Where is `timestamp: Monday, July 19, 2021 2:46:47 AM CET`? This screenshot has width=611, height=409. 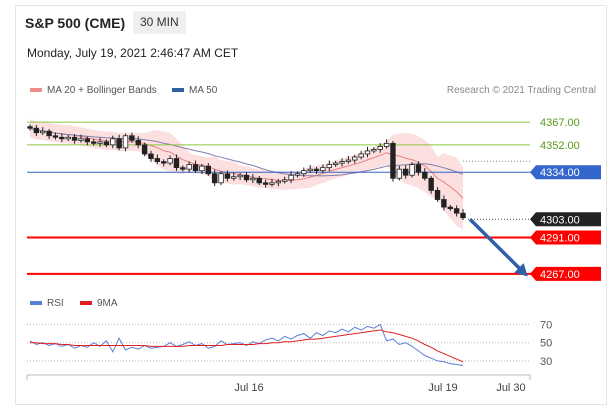
timestamp: Monday, July 19, 2021 2:46:47 AM CET is located at coordinates (133, 53).